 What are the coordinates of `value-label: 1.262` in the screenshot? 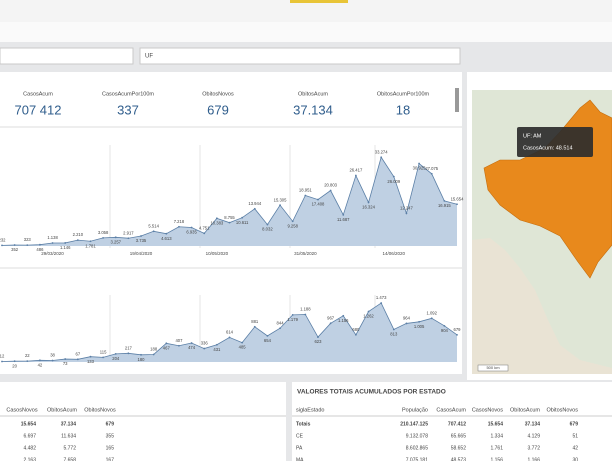 It's located at (368, 316).